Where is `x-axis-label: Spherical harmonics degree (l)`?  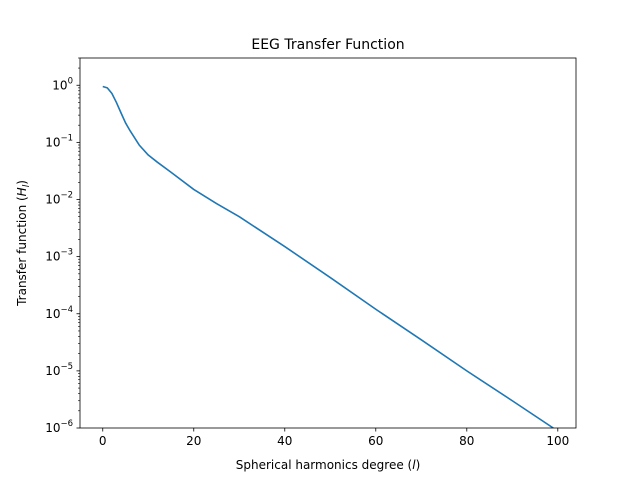 x-axis-label: Spherical harmonics degree (l) is located at coordinates (328, 465).